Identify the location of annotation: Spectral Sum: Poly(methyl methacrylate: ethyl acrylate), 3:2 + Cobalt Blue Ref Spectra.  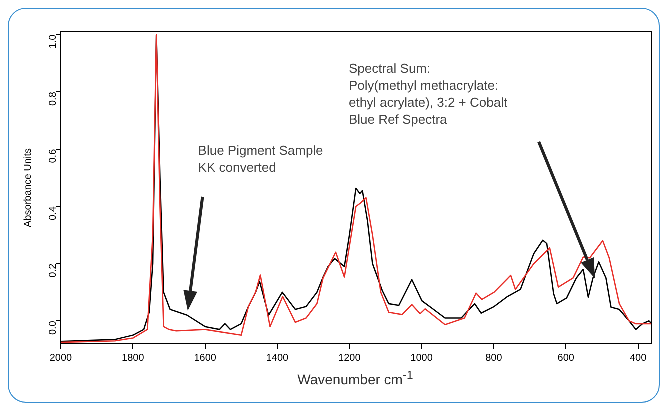
(428, 94).